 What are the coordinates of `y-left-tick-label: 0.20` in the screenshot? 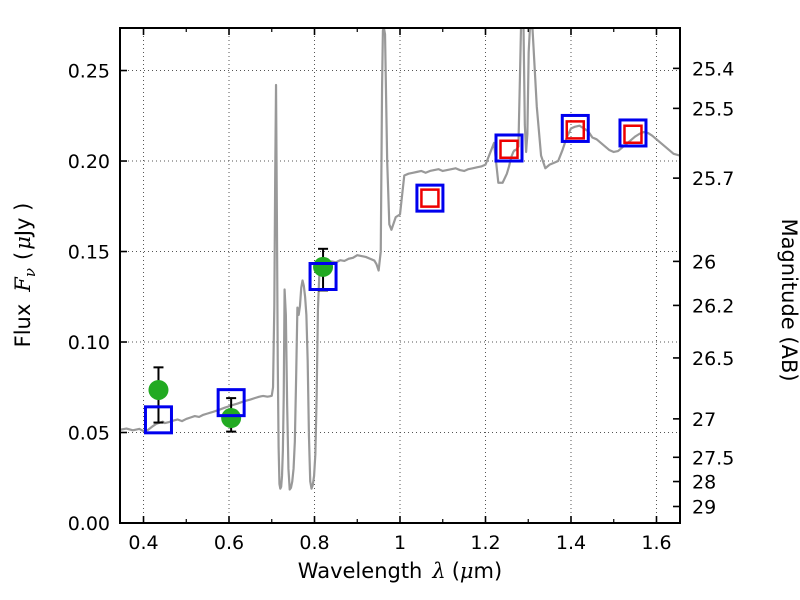 It's located at (89, 162).